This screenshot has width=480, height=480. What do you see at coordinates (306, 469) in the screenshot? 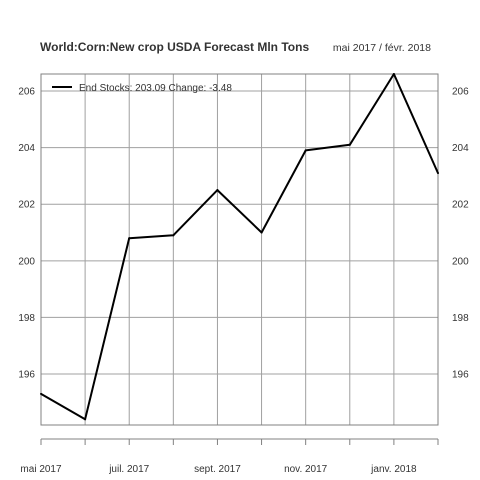
I see `x-tick-label: nov. 2017` at bounding box center [306, 469].